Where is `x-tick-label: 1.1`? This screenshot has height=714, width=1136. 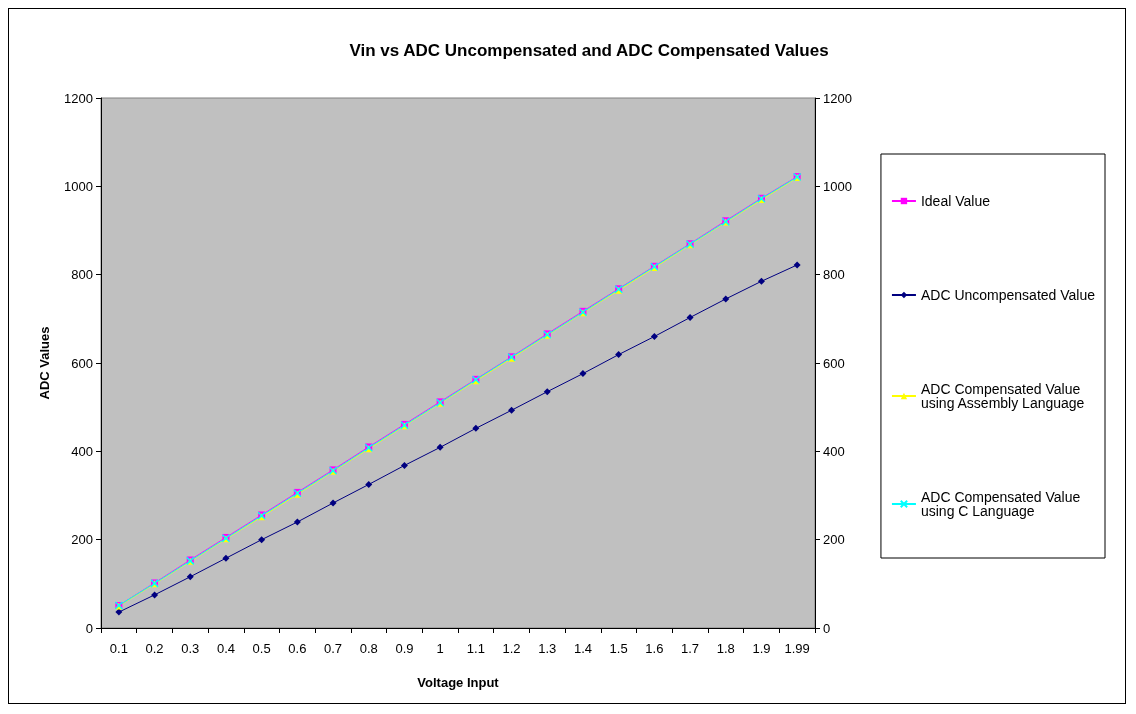
x-tick-label: 1.1 is located at coordinates (475, 648).